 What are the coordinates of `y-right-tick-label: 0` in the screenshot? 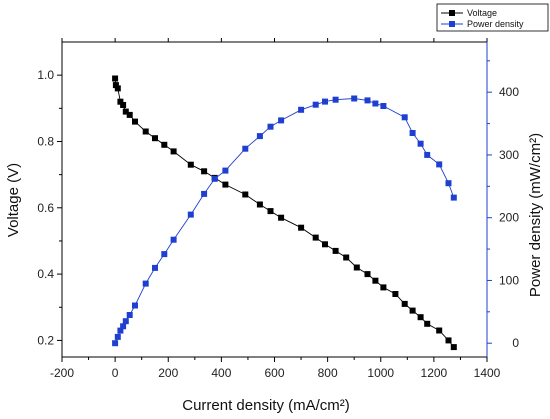 It's located at (515, 343).